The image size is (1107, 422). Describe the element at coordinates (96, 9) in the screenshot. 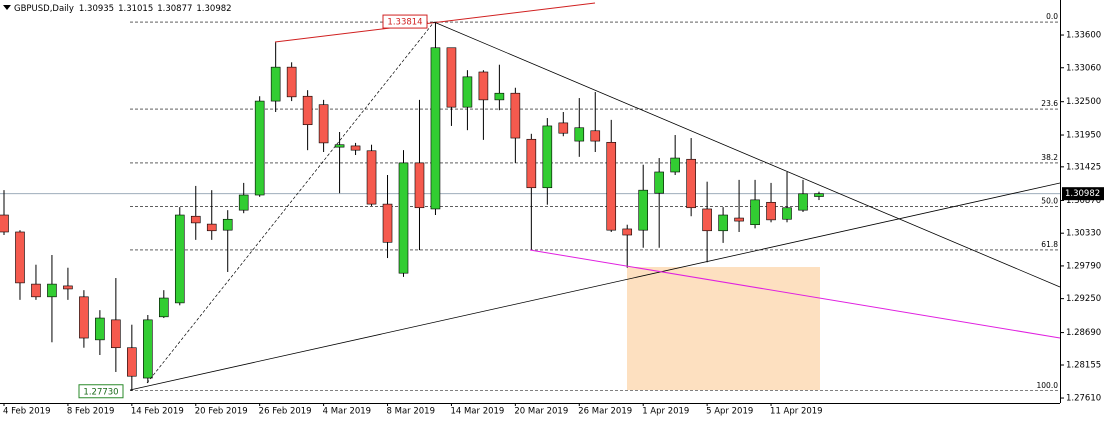

I see `last-open: 1.30935` at that location.